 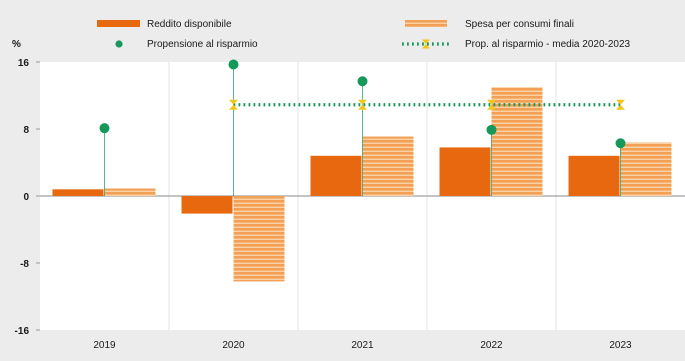 What do you see at coordinates (388, 166) in the screenshot?
I see `bar-spesa-consumi-2021` at bounding box center [388, 166].